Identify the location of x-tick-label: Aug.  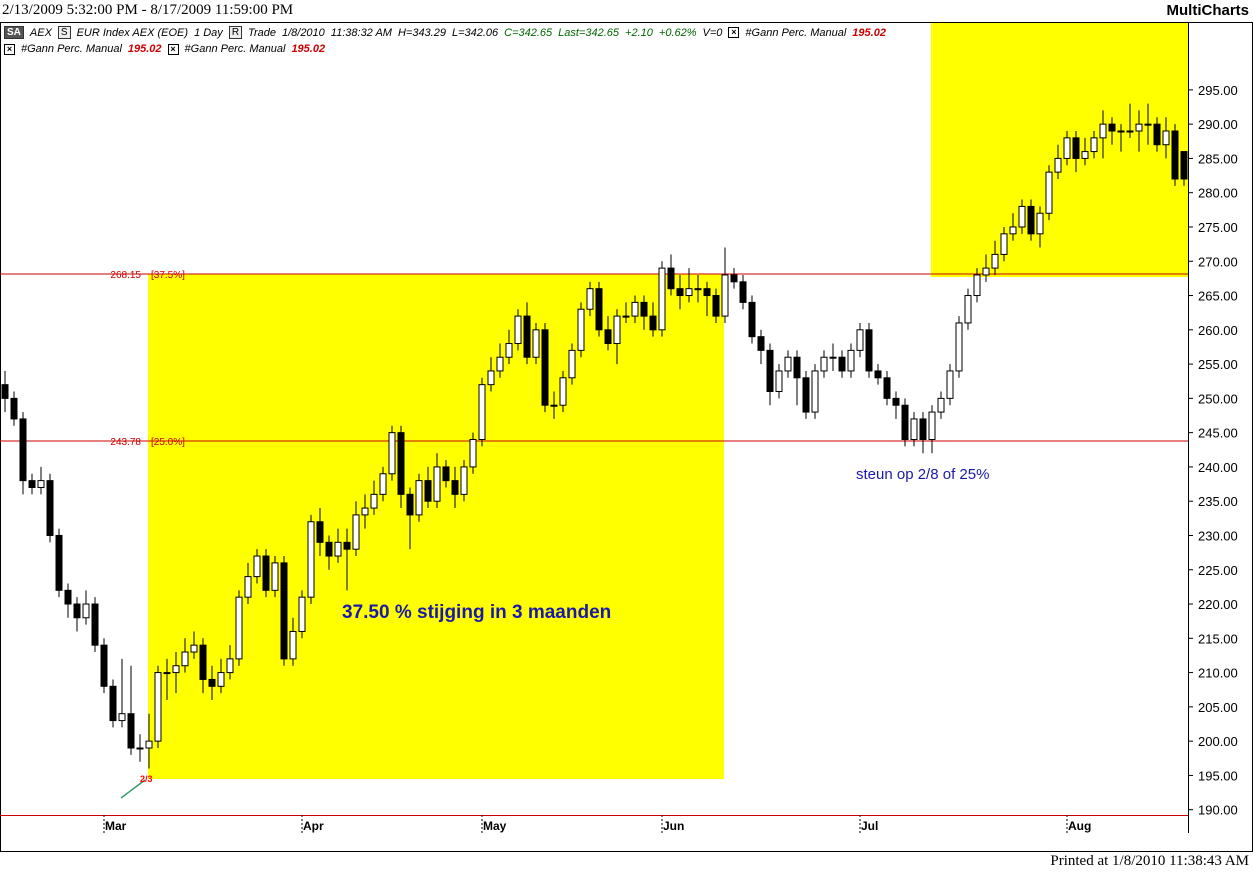
(1079, 826).